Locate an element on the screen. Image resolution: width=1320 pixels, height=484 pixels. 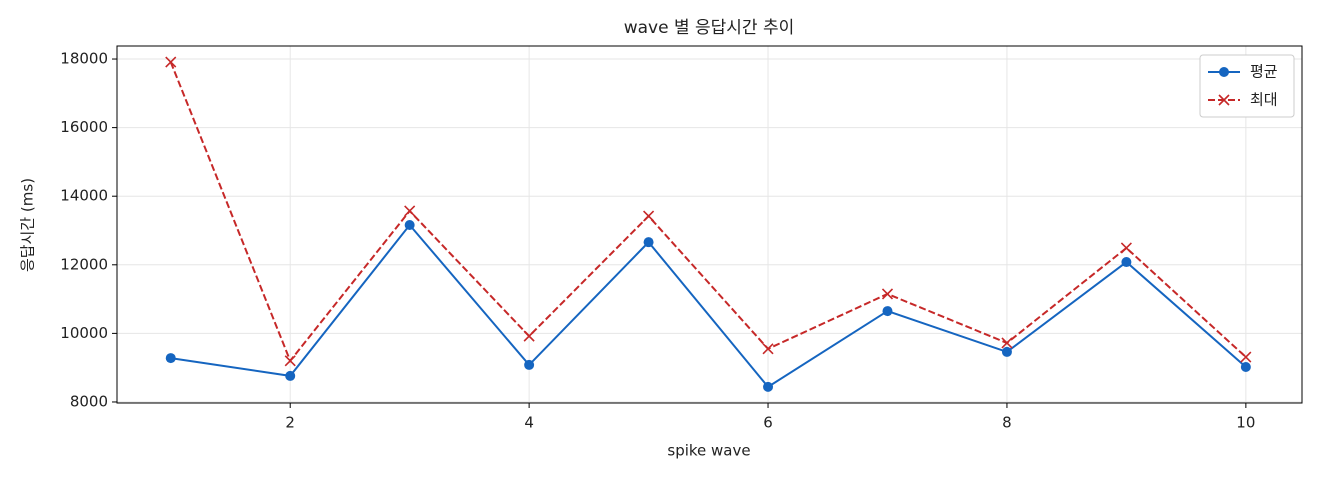
y-tick-label: 16000 is located at coordinates (84, 127).